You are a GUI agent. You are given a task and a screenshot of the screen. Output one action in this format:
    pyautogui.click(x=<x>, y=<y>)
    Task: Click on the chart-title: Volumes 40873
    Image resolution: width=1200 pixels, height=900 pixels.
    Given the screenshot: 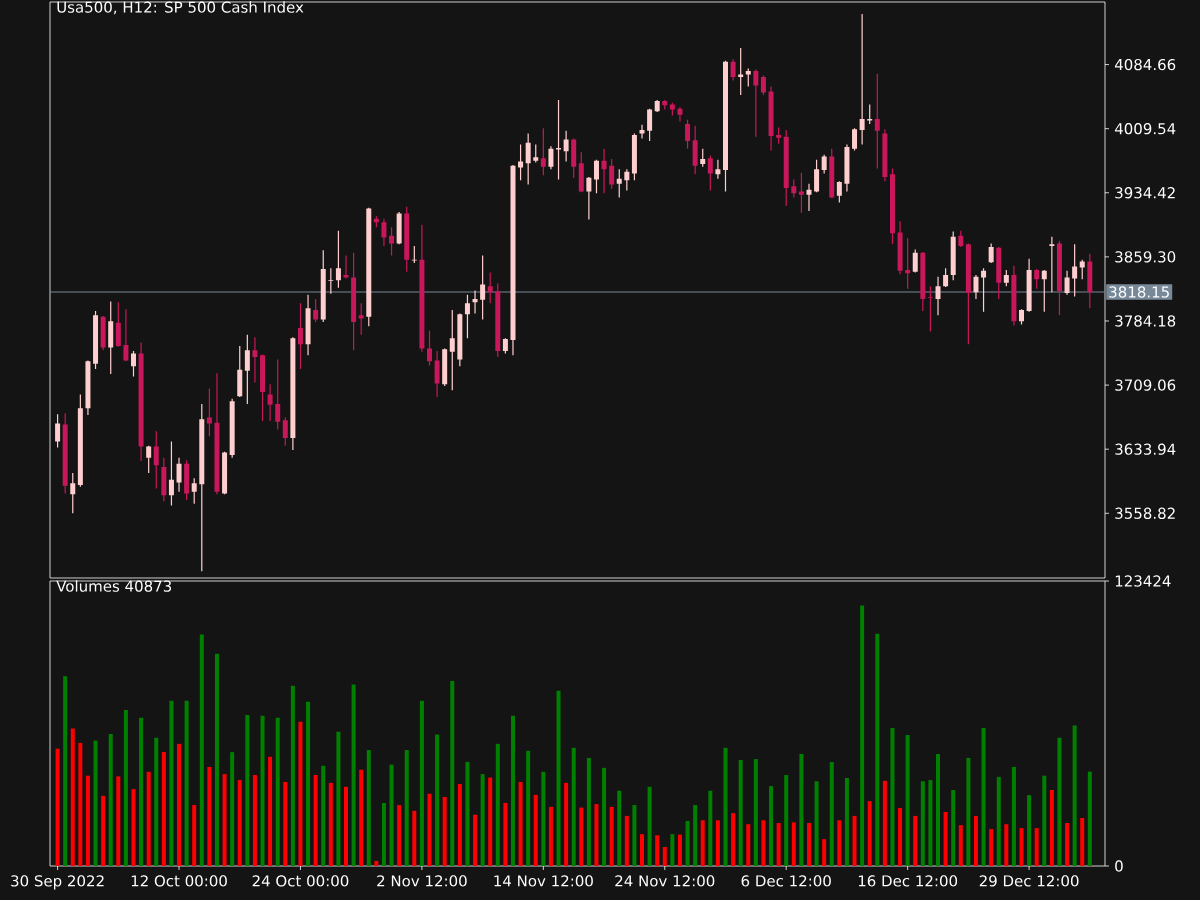 What is the action you would take?
    pyautogui.click(x=114, y=586)
    